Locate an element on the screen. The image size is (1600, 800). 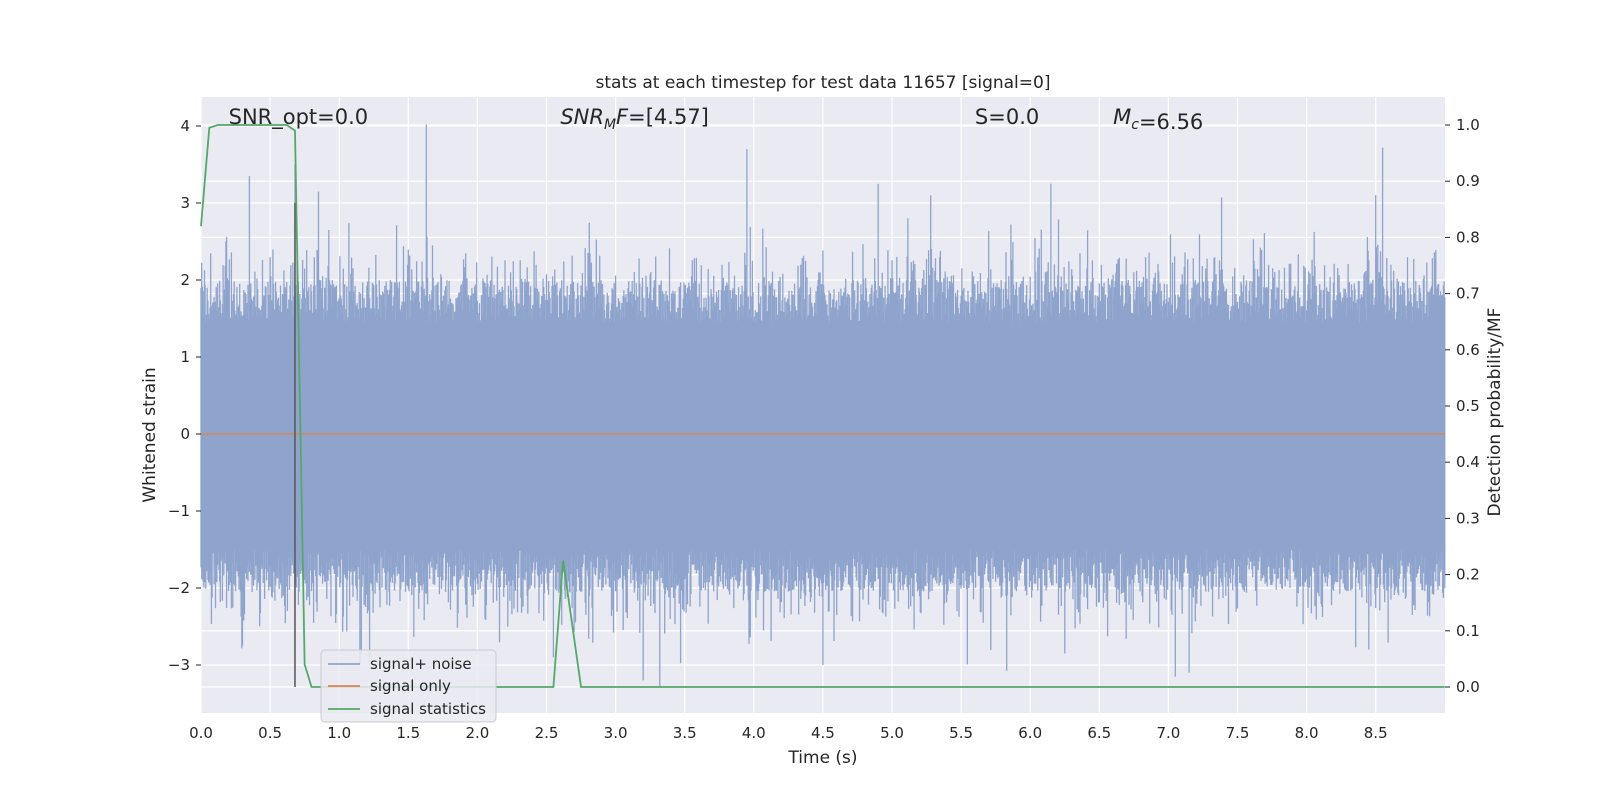
x-tick-label: 7.0 is located at coordinates (1168, 733).